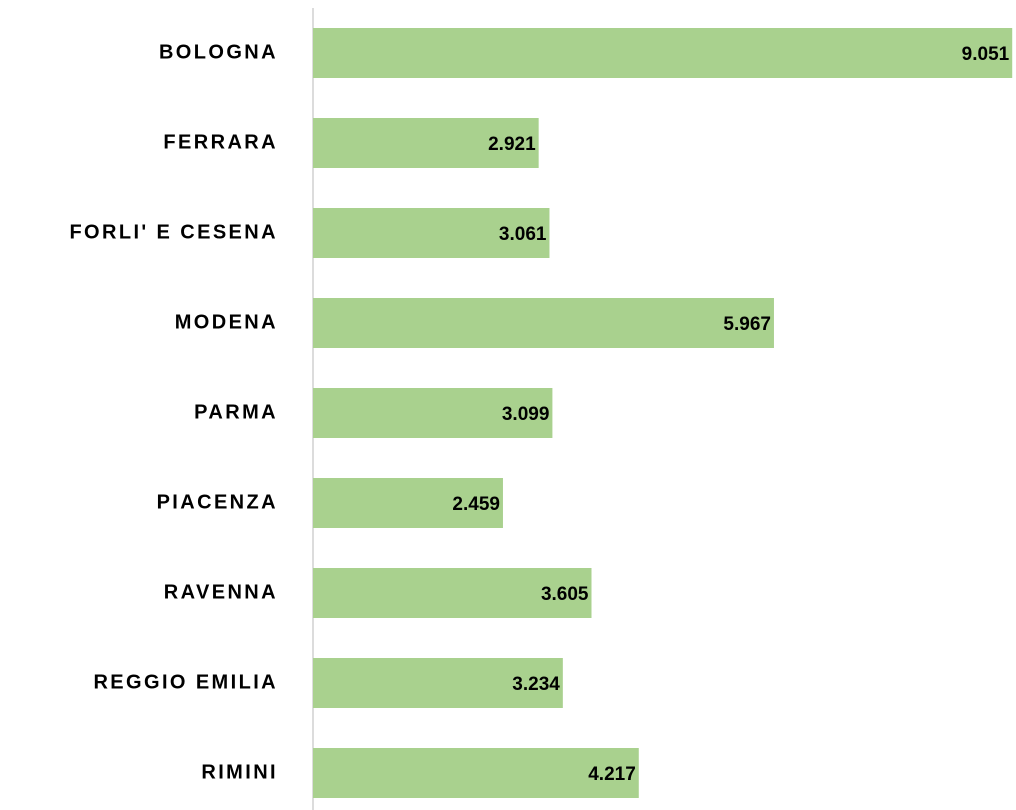  I want to click on category-label: FORLI' E CESENA, so click(173, 232).